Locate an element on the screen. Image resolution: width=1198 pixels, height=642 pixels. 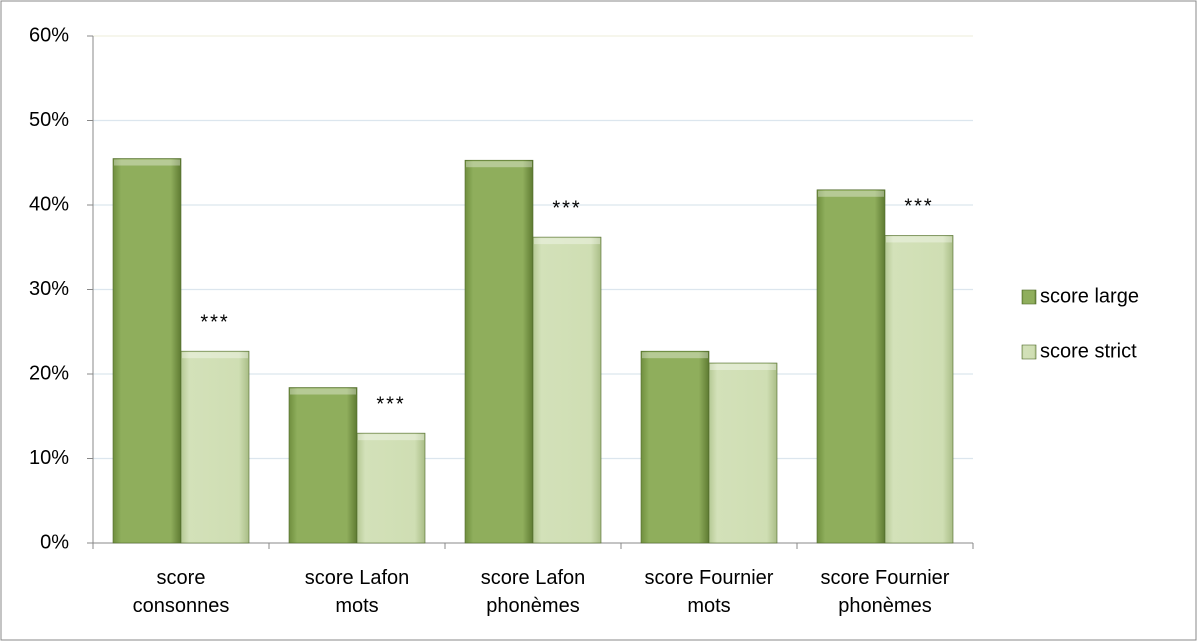
y-tick-label: 30% is located at coordinates (49, 289).